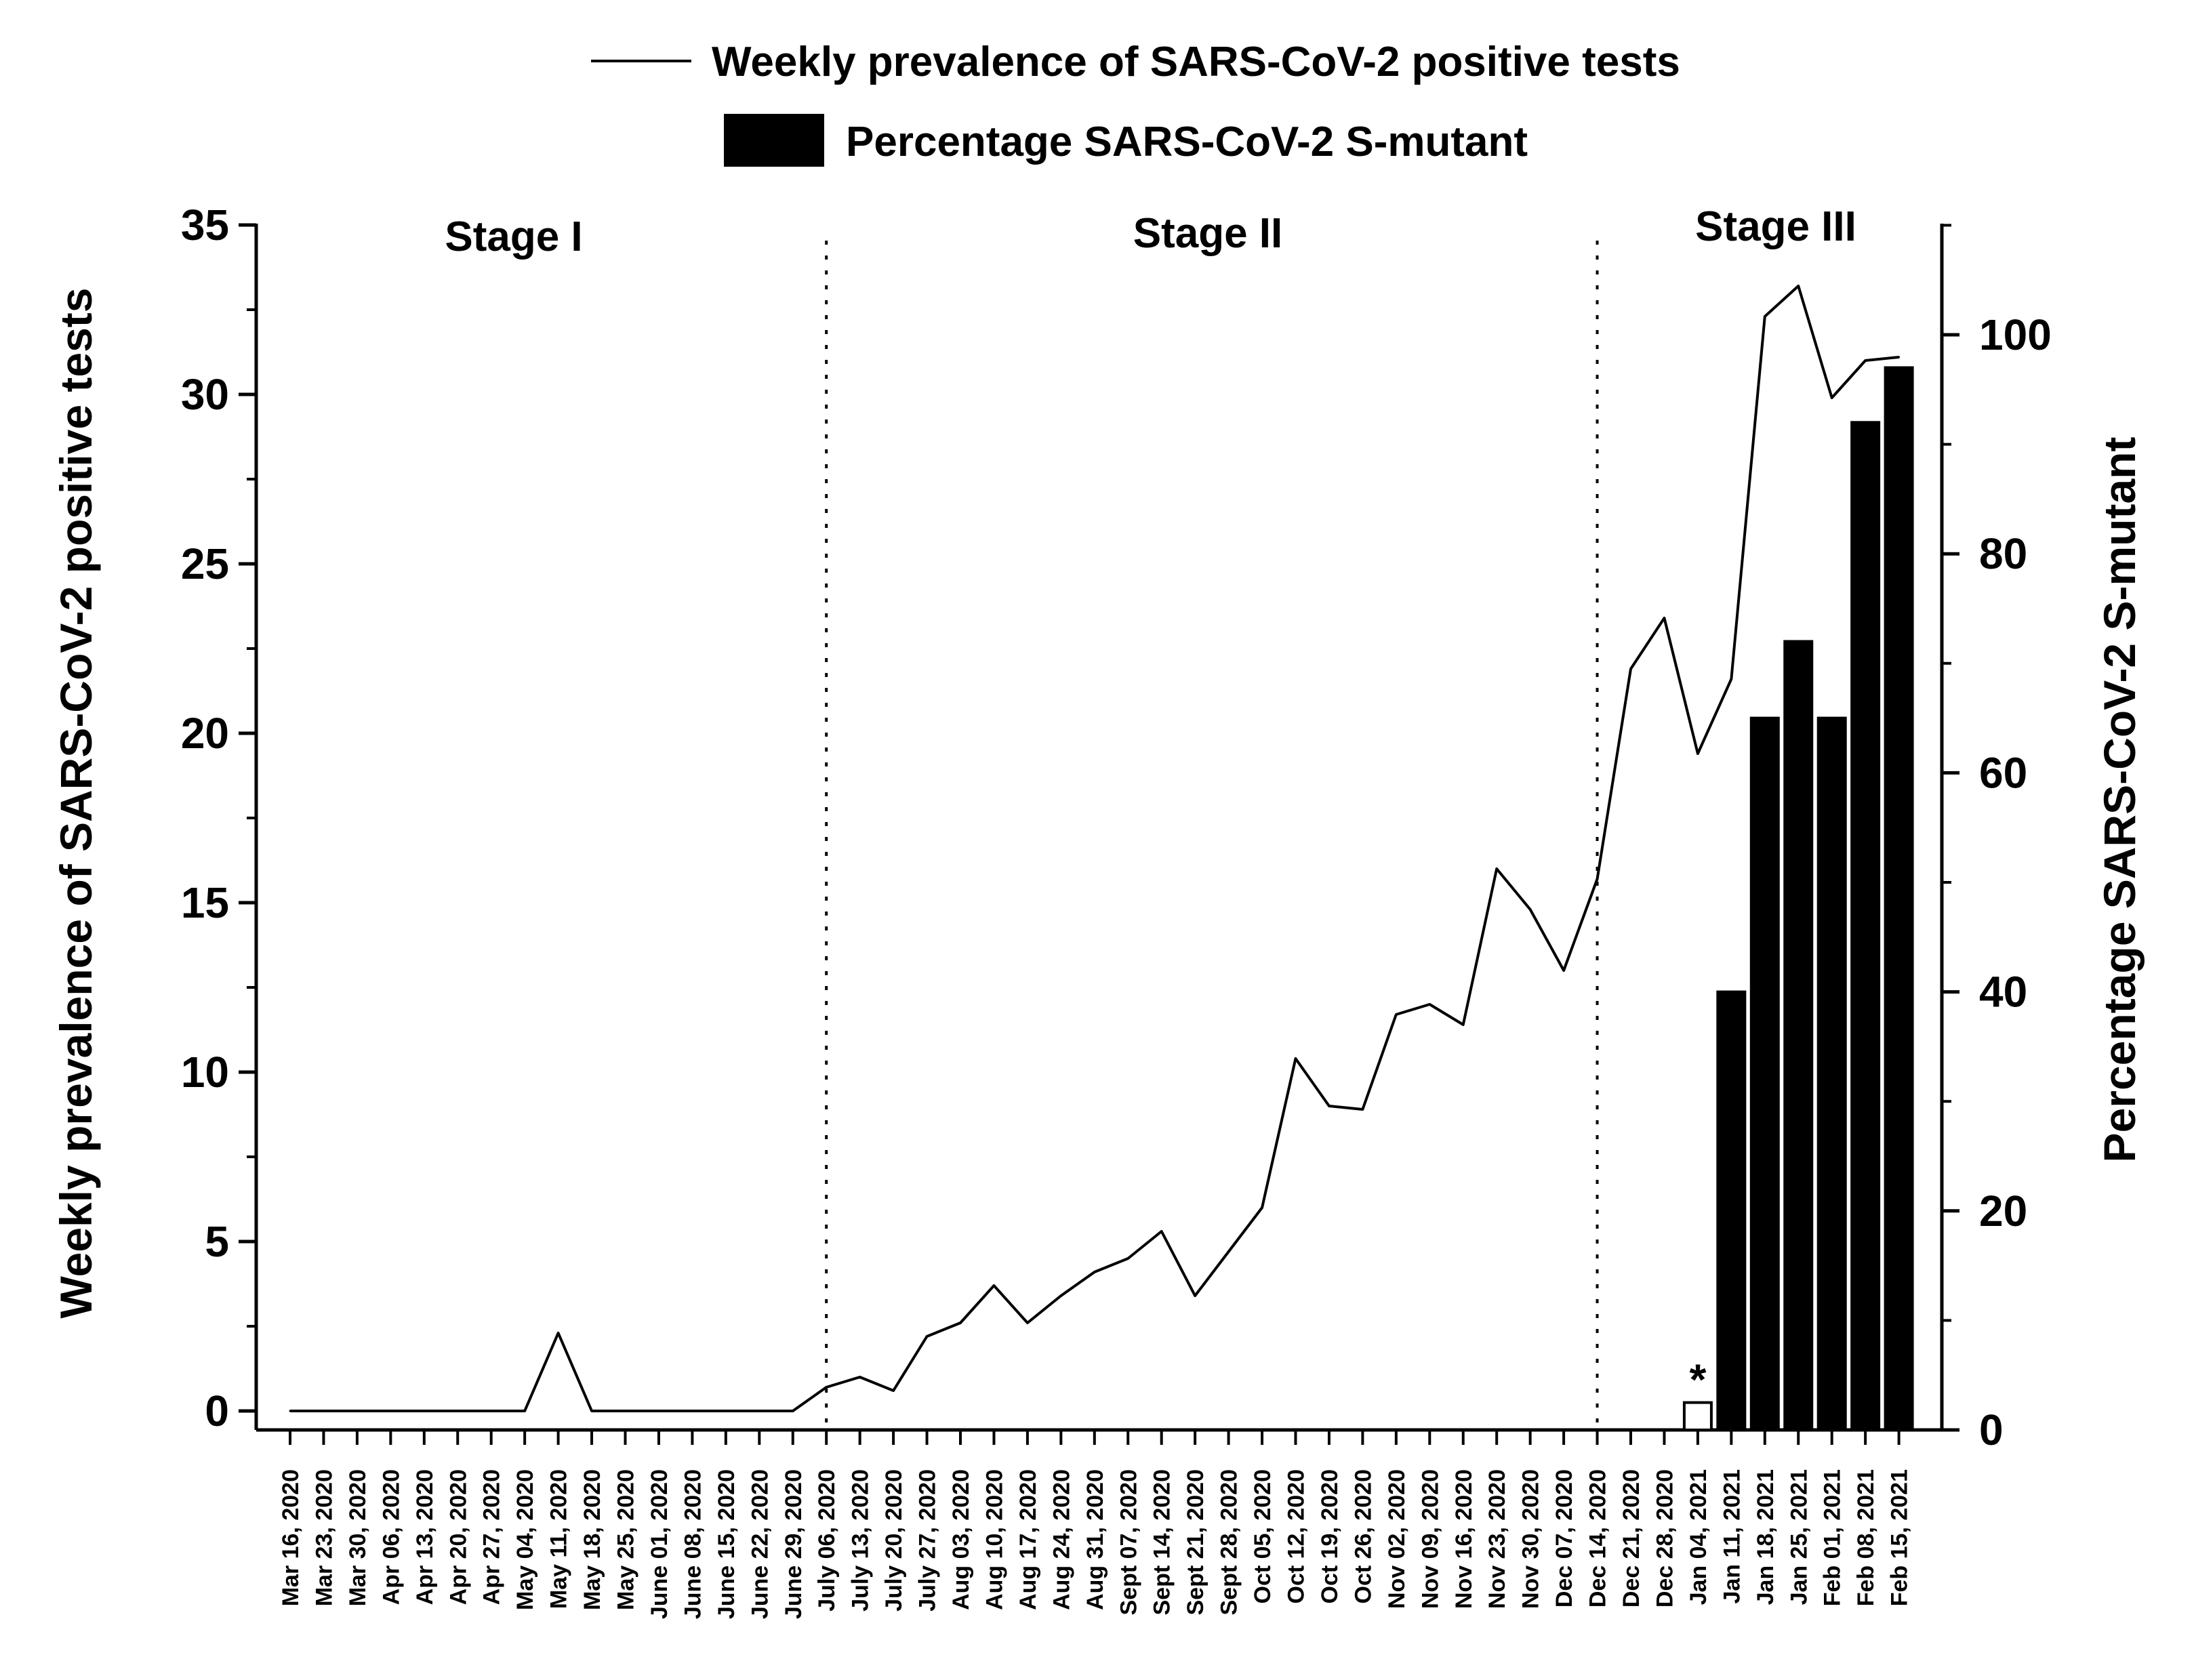 This screenshot has height=1680, width=2194. Describe the element at coordinates (726, 1544) in the screenshot. I see `x-tick-label: June 15, 2020` at that location.